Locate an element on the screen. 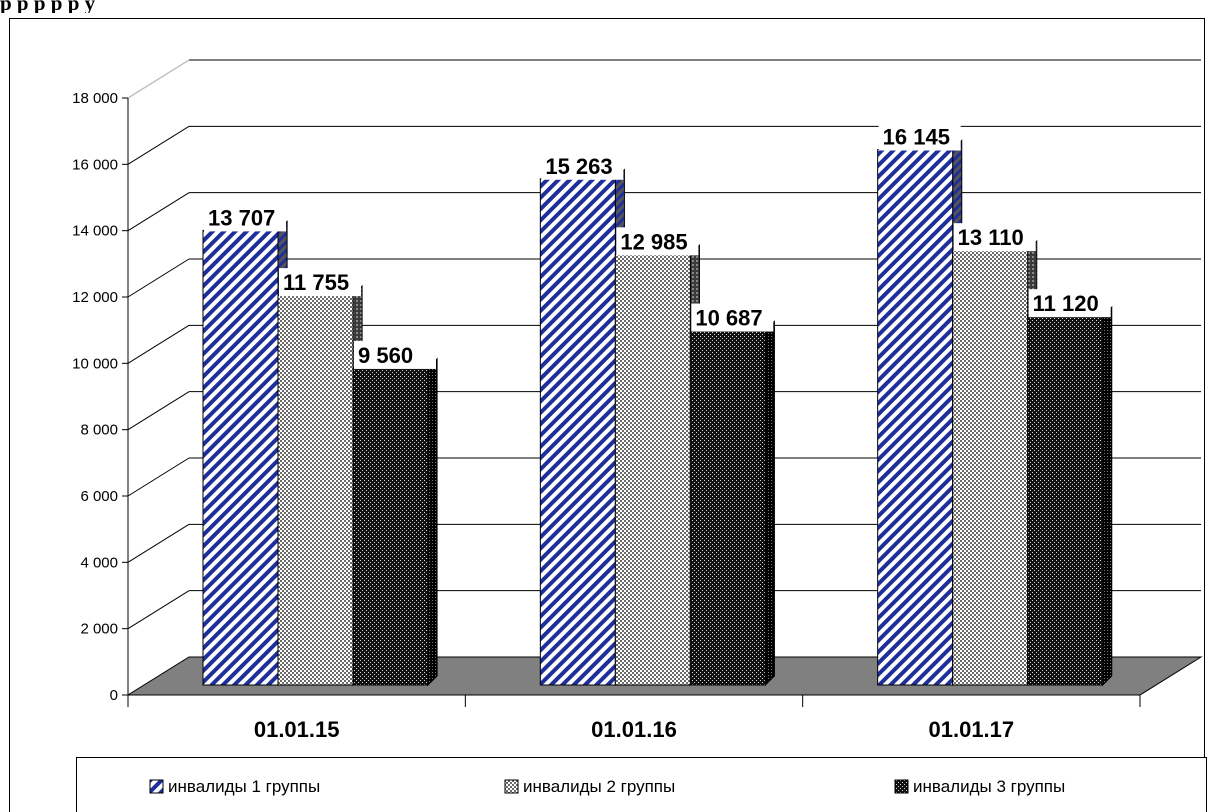 This screenshot has height=812, width=1215. y-tick-label: 16 000 is located at coordinates (95, 164).